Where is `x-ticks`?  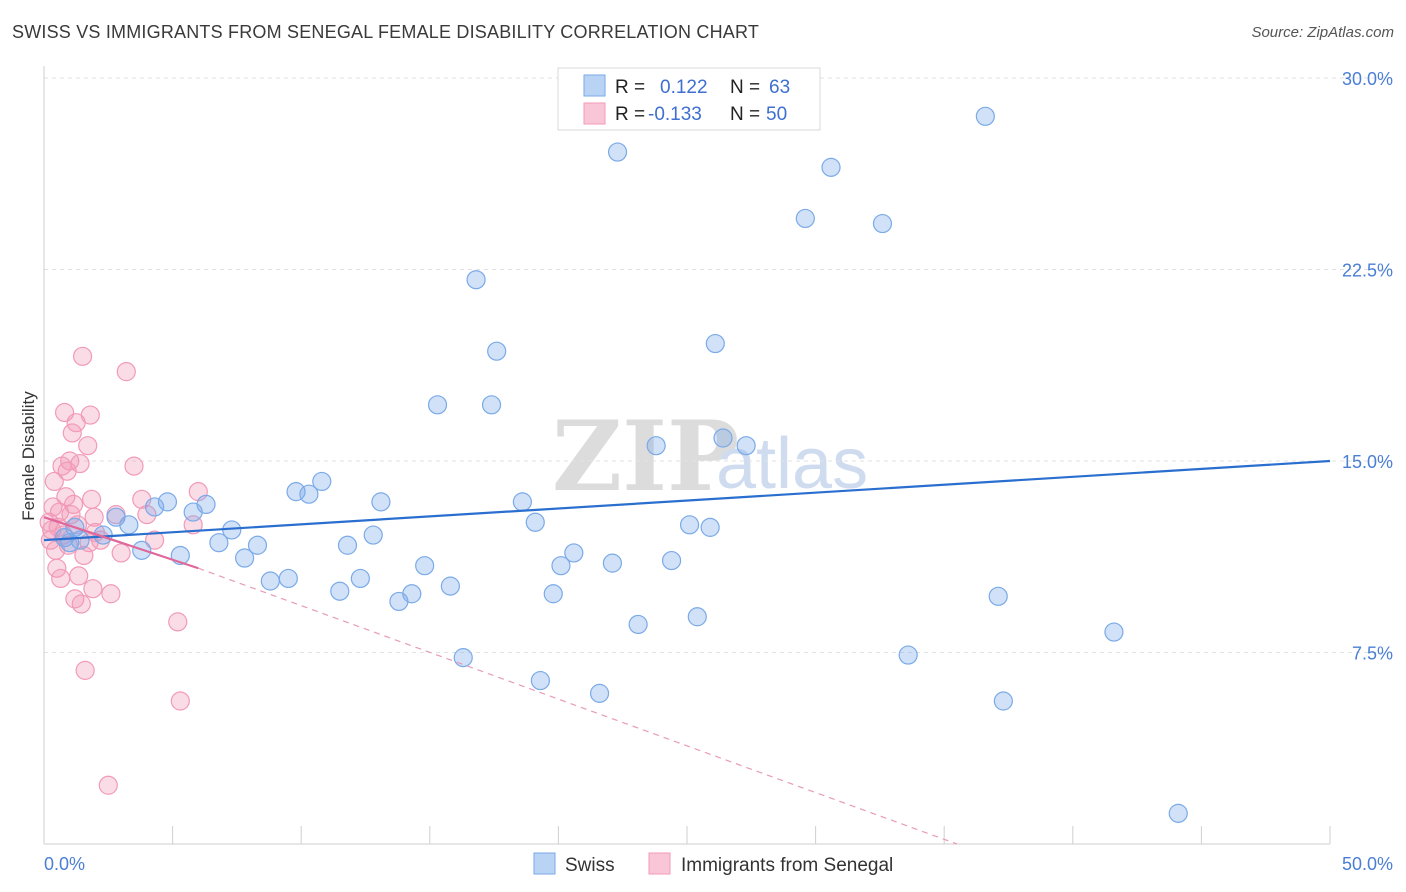 x-ticks is located at coordinates (687, 835).